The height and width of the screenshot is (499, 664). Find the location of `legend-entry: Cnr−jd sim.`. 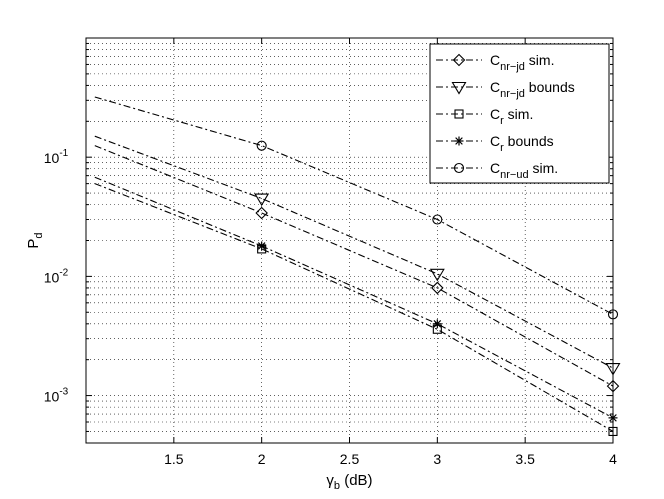

legend-entry: Cnr−jd sim. is located at coordinates (495, 62).